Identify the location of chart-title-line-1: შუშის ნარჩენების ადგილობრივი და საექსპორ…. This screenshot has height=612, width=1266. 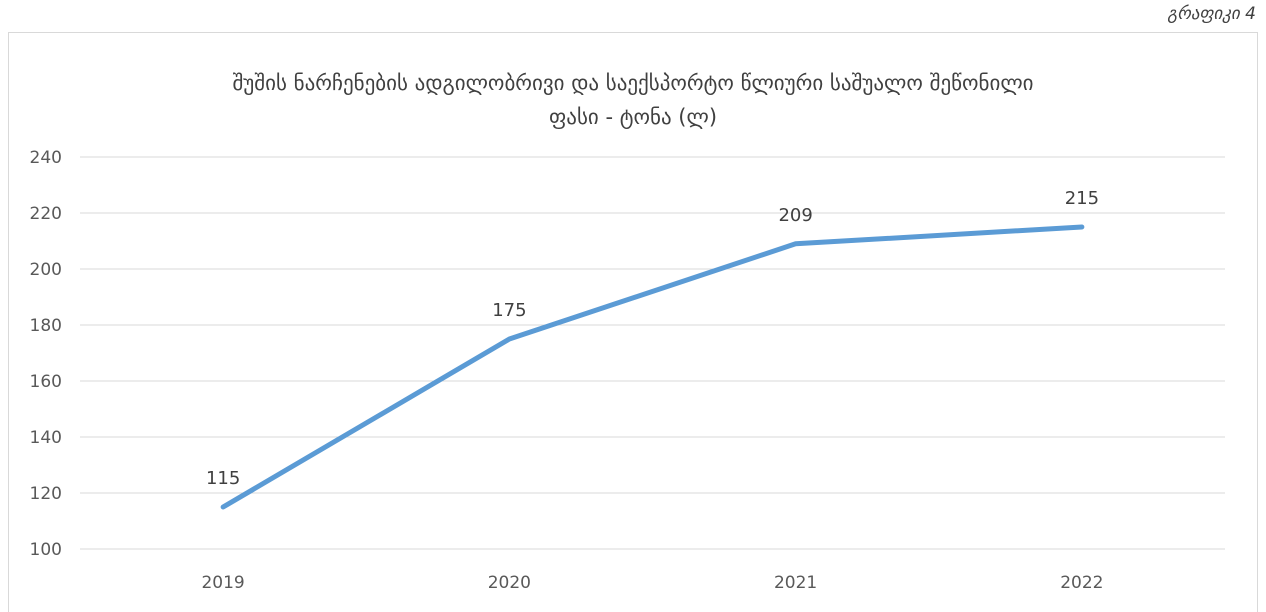
(633, 83).